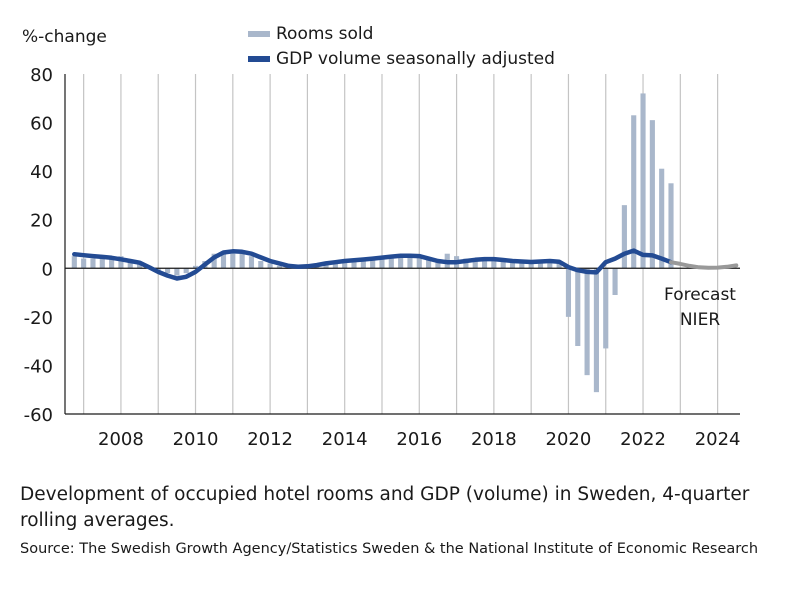 The width and height of the screenshot is (785, 600). What do you see at coordinates (569, 439) in the screenshot?
I see `x-tick-label: 2020` at bounding box center [569, 439].